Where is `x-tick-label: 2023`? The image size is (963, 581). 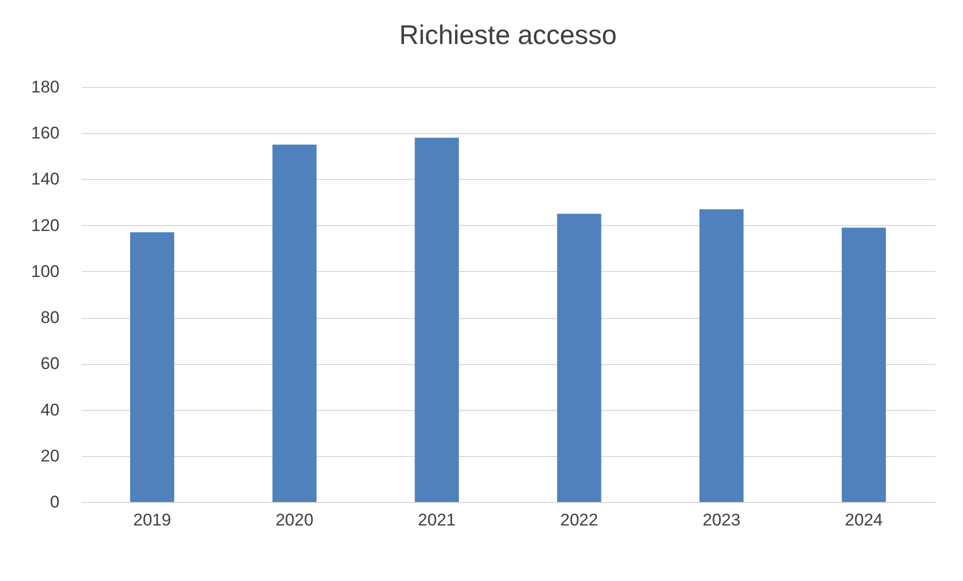
x-tick-label: 2023 is located at coordinates (721, 520).